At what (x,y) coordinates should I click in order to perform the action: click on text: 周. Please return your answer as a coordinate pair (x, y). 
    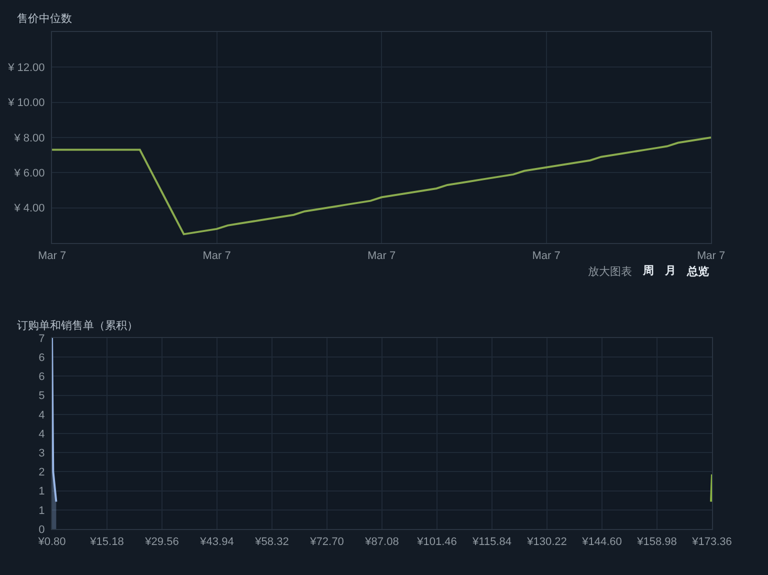
    Looking at the image, I should click on (648, 271).